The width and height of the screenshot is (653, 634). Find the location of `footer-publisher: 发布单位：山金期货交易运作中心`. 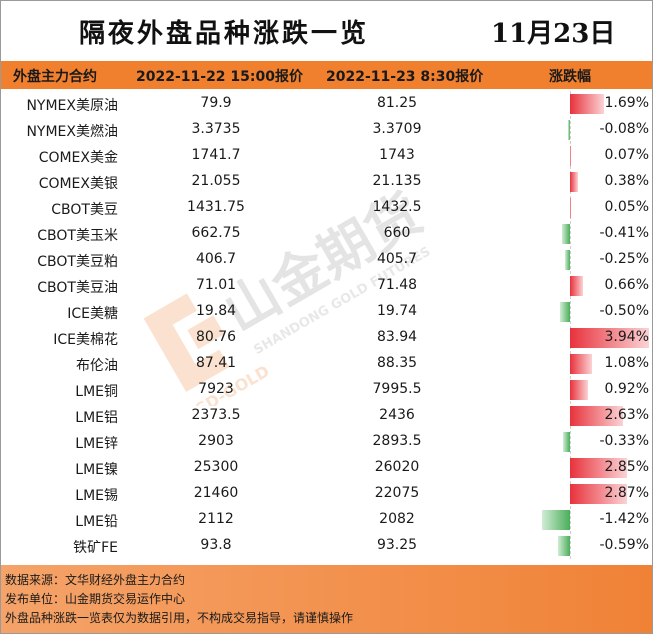

footer-publisher: 发布单位：山金期货交易运作中心 is located at coordinates (95, 599).